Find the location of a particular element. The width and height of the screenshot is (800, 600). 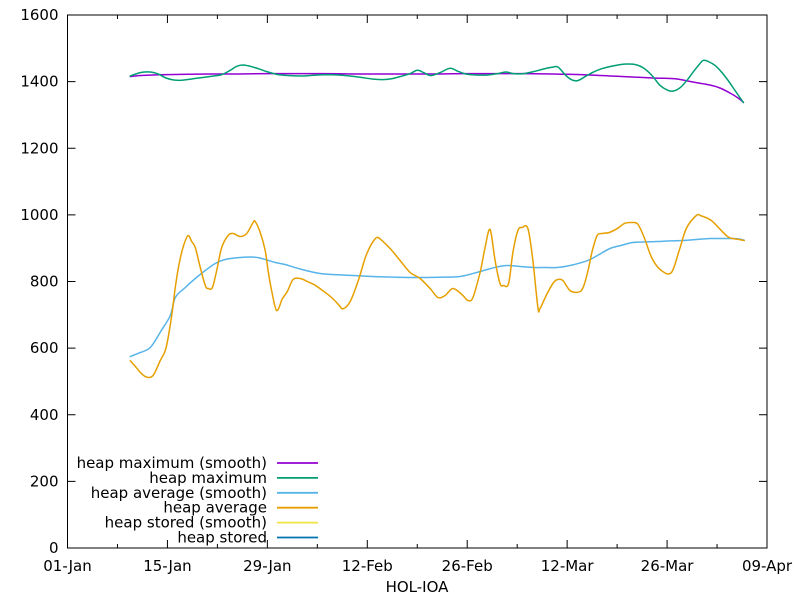

legend-label-heap-maximum-smooth: heap maximum (smooth) is located at coordinates (172, 463).